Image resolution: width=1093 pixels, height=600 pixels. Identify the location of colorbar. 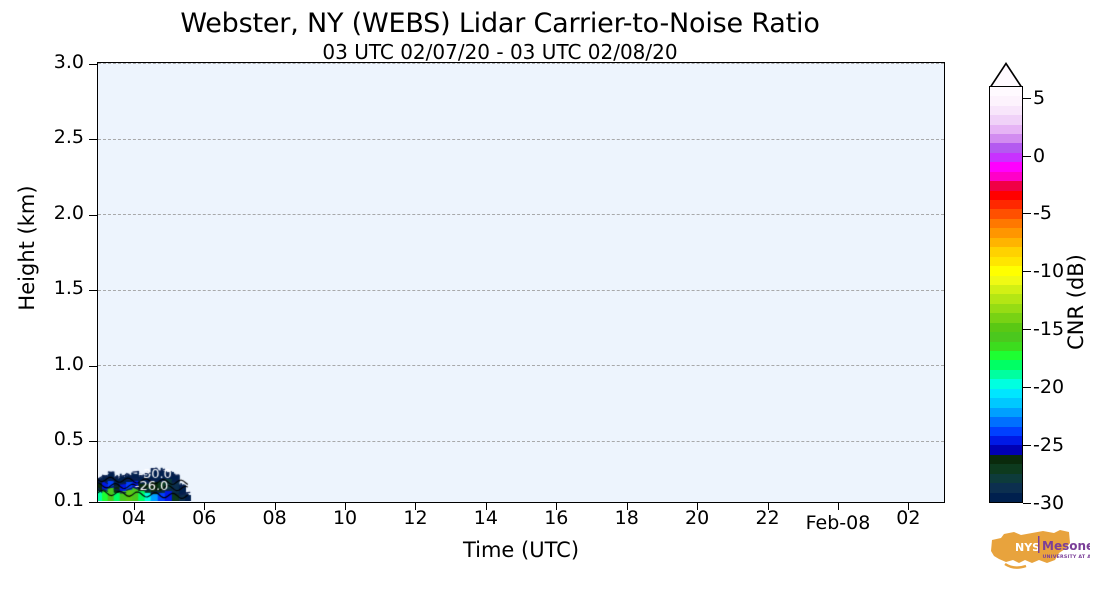
(1006, 282).